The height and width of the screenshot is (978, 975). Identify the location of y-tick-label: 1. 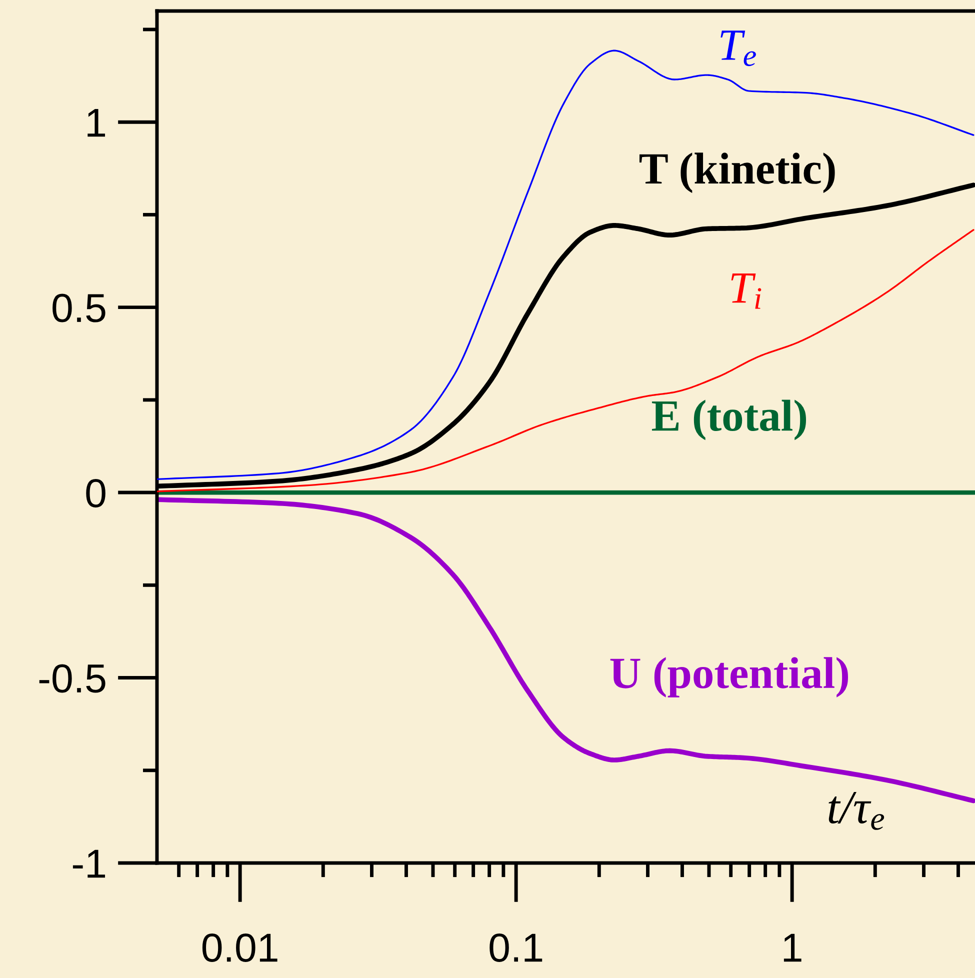
(97, 122).